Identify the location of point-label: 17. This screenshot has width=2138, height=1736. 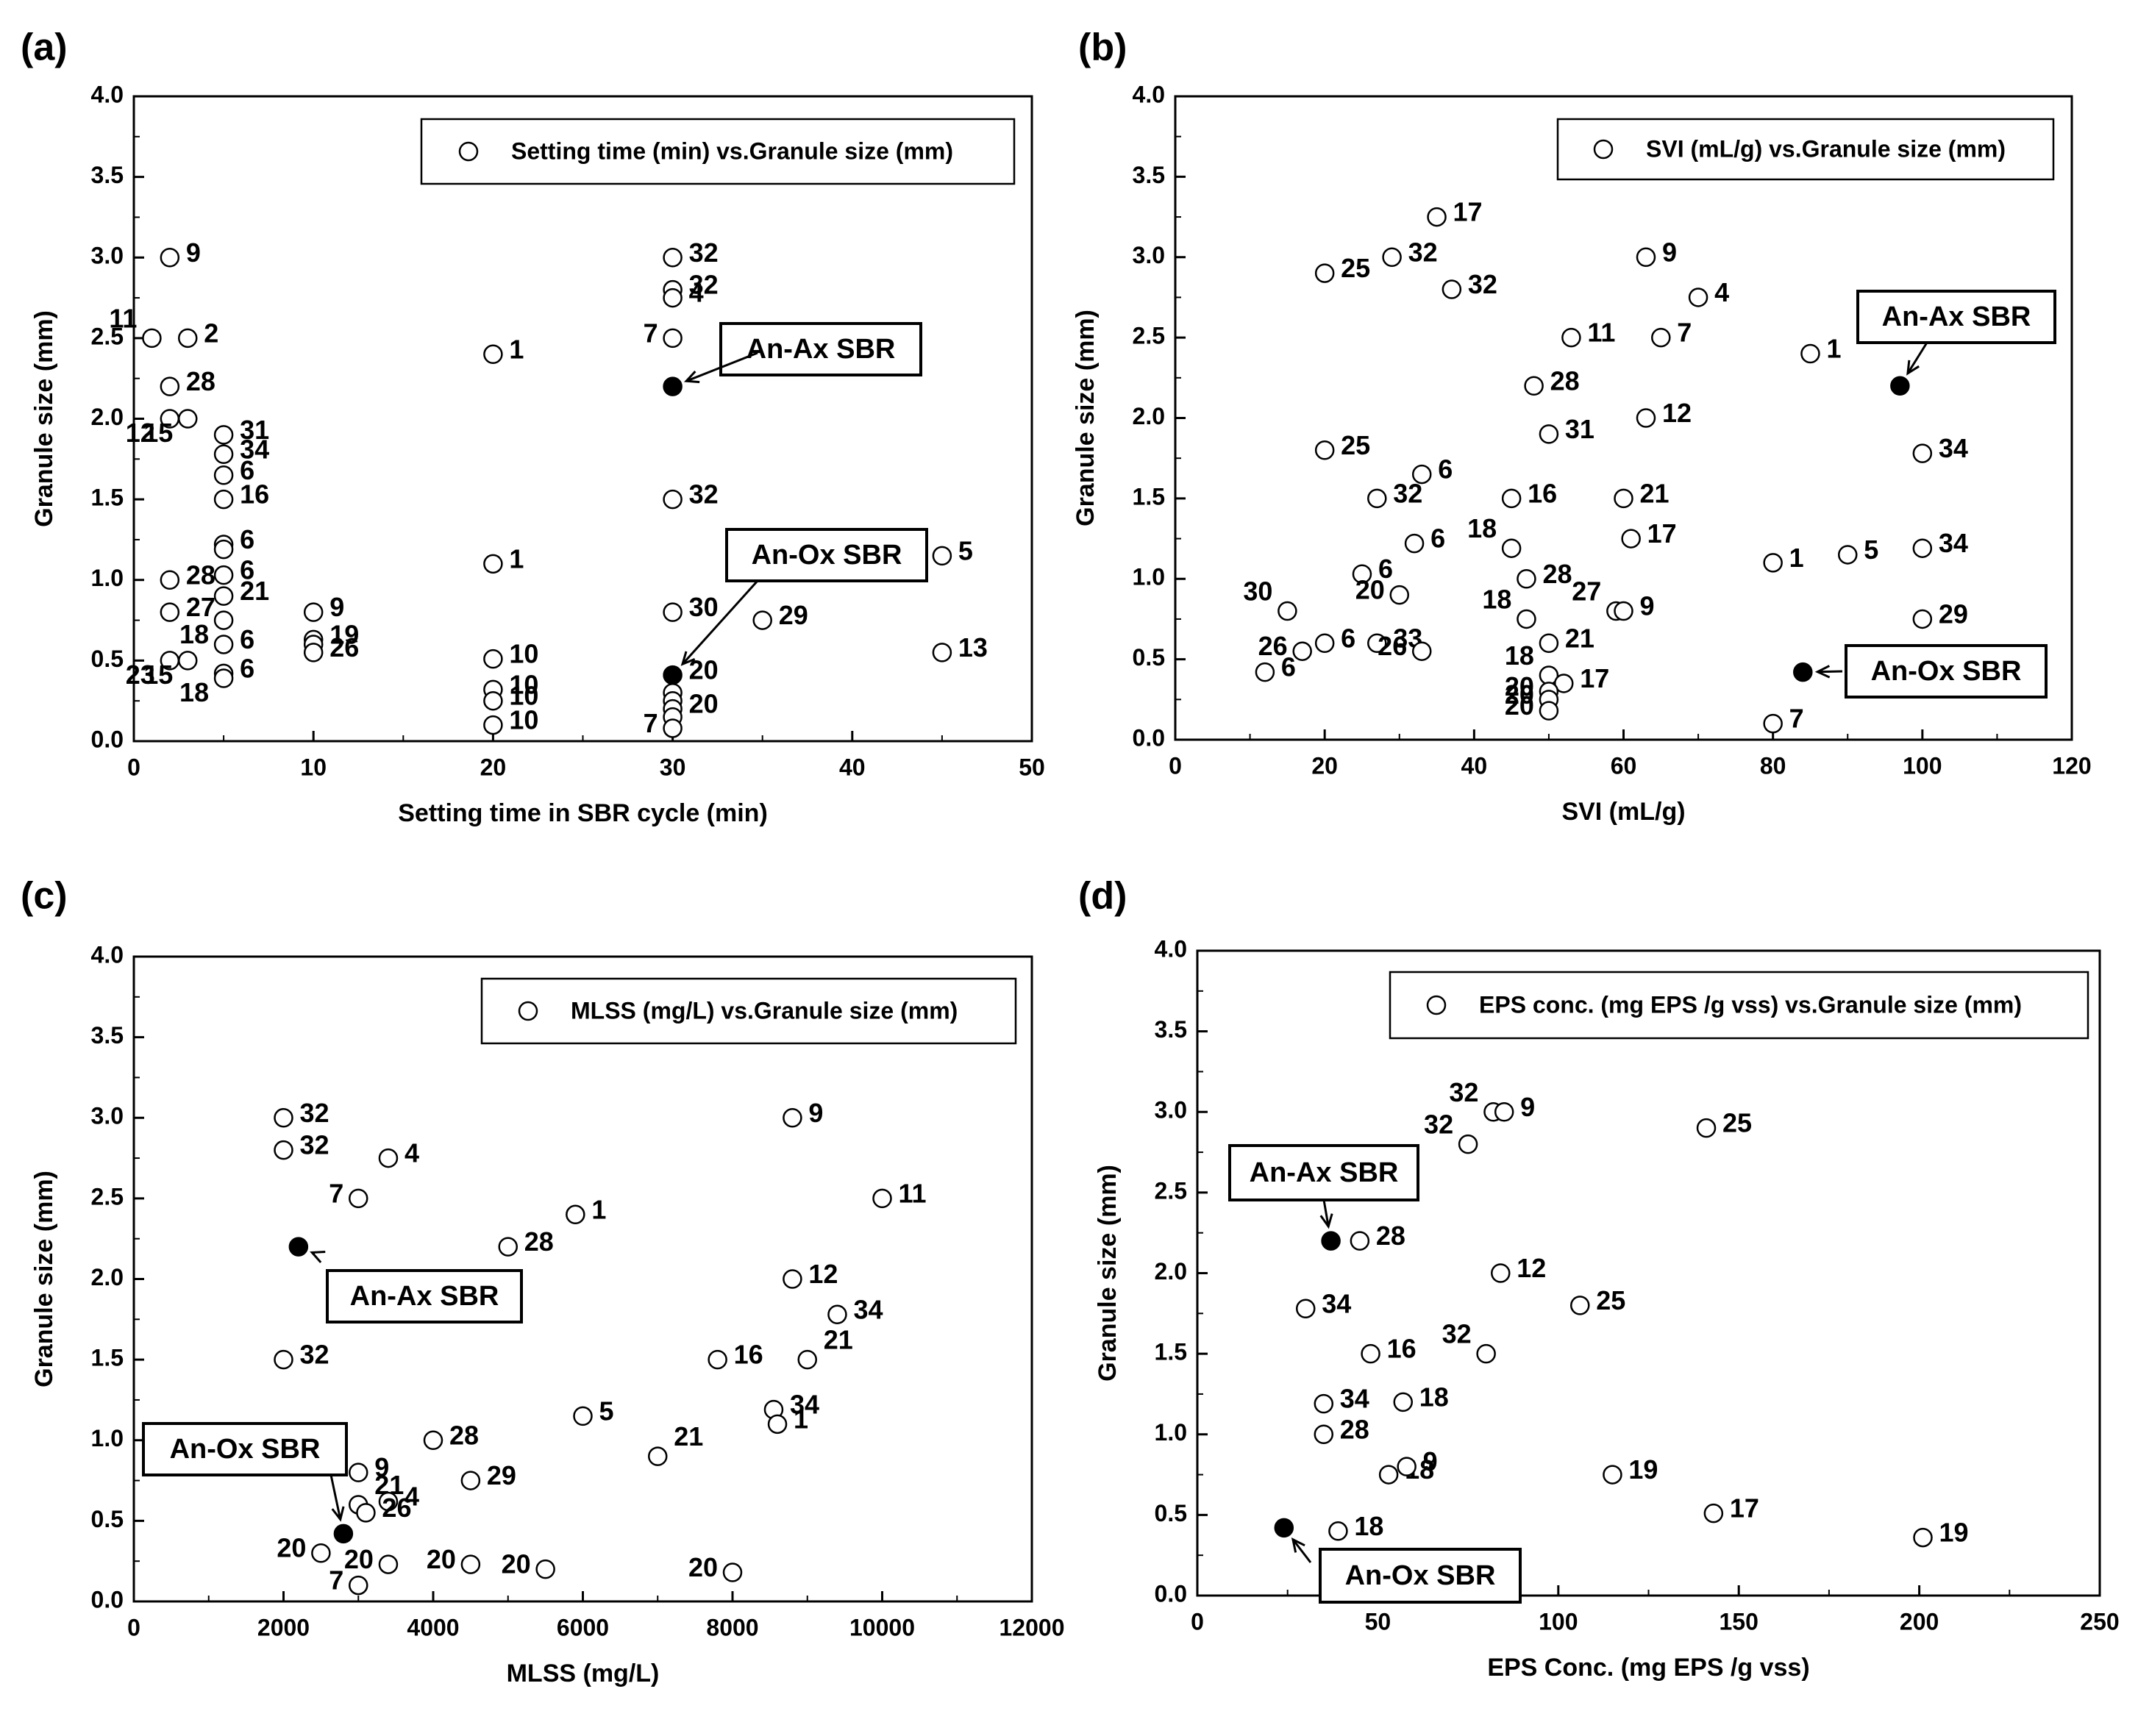
(1745, 1508).